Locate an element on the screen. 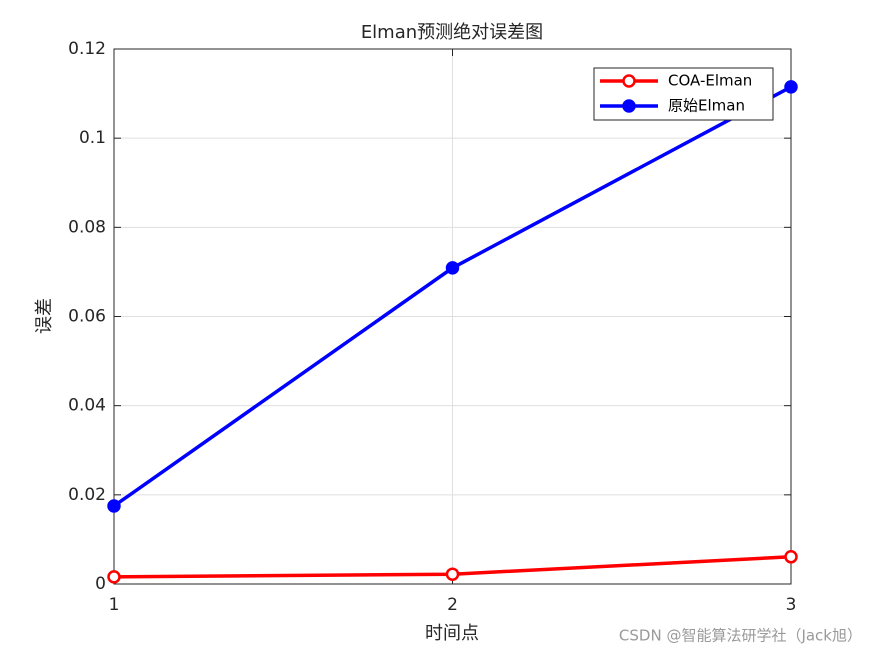  y-axis-label: 误差 is located at coordinates (44, 316).